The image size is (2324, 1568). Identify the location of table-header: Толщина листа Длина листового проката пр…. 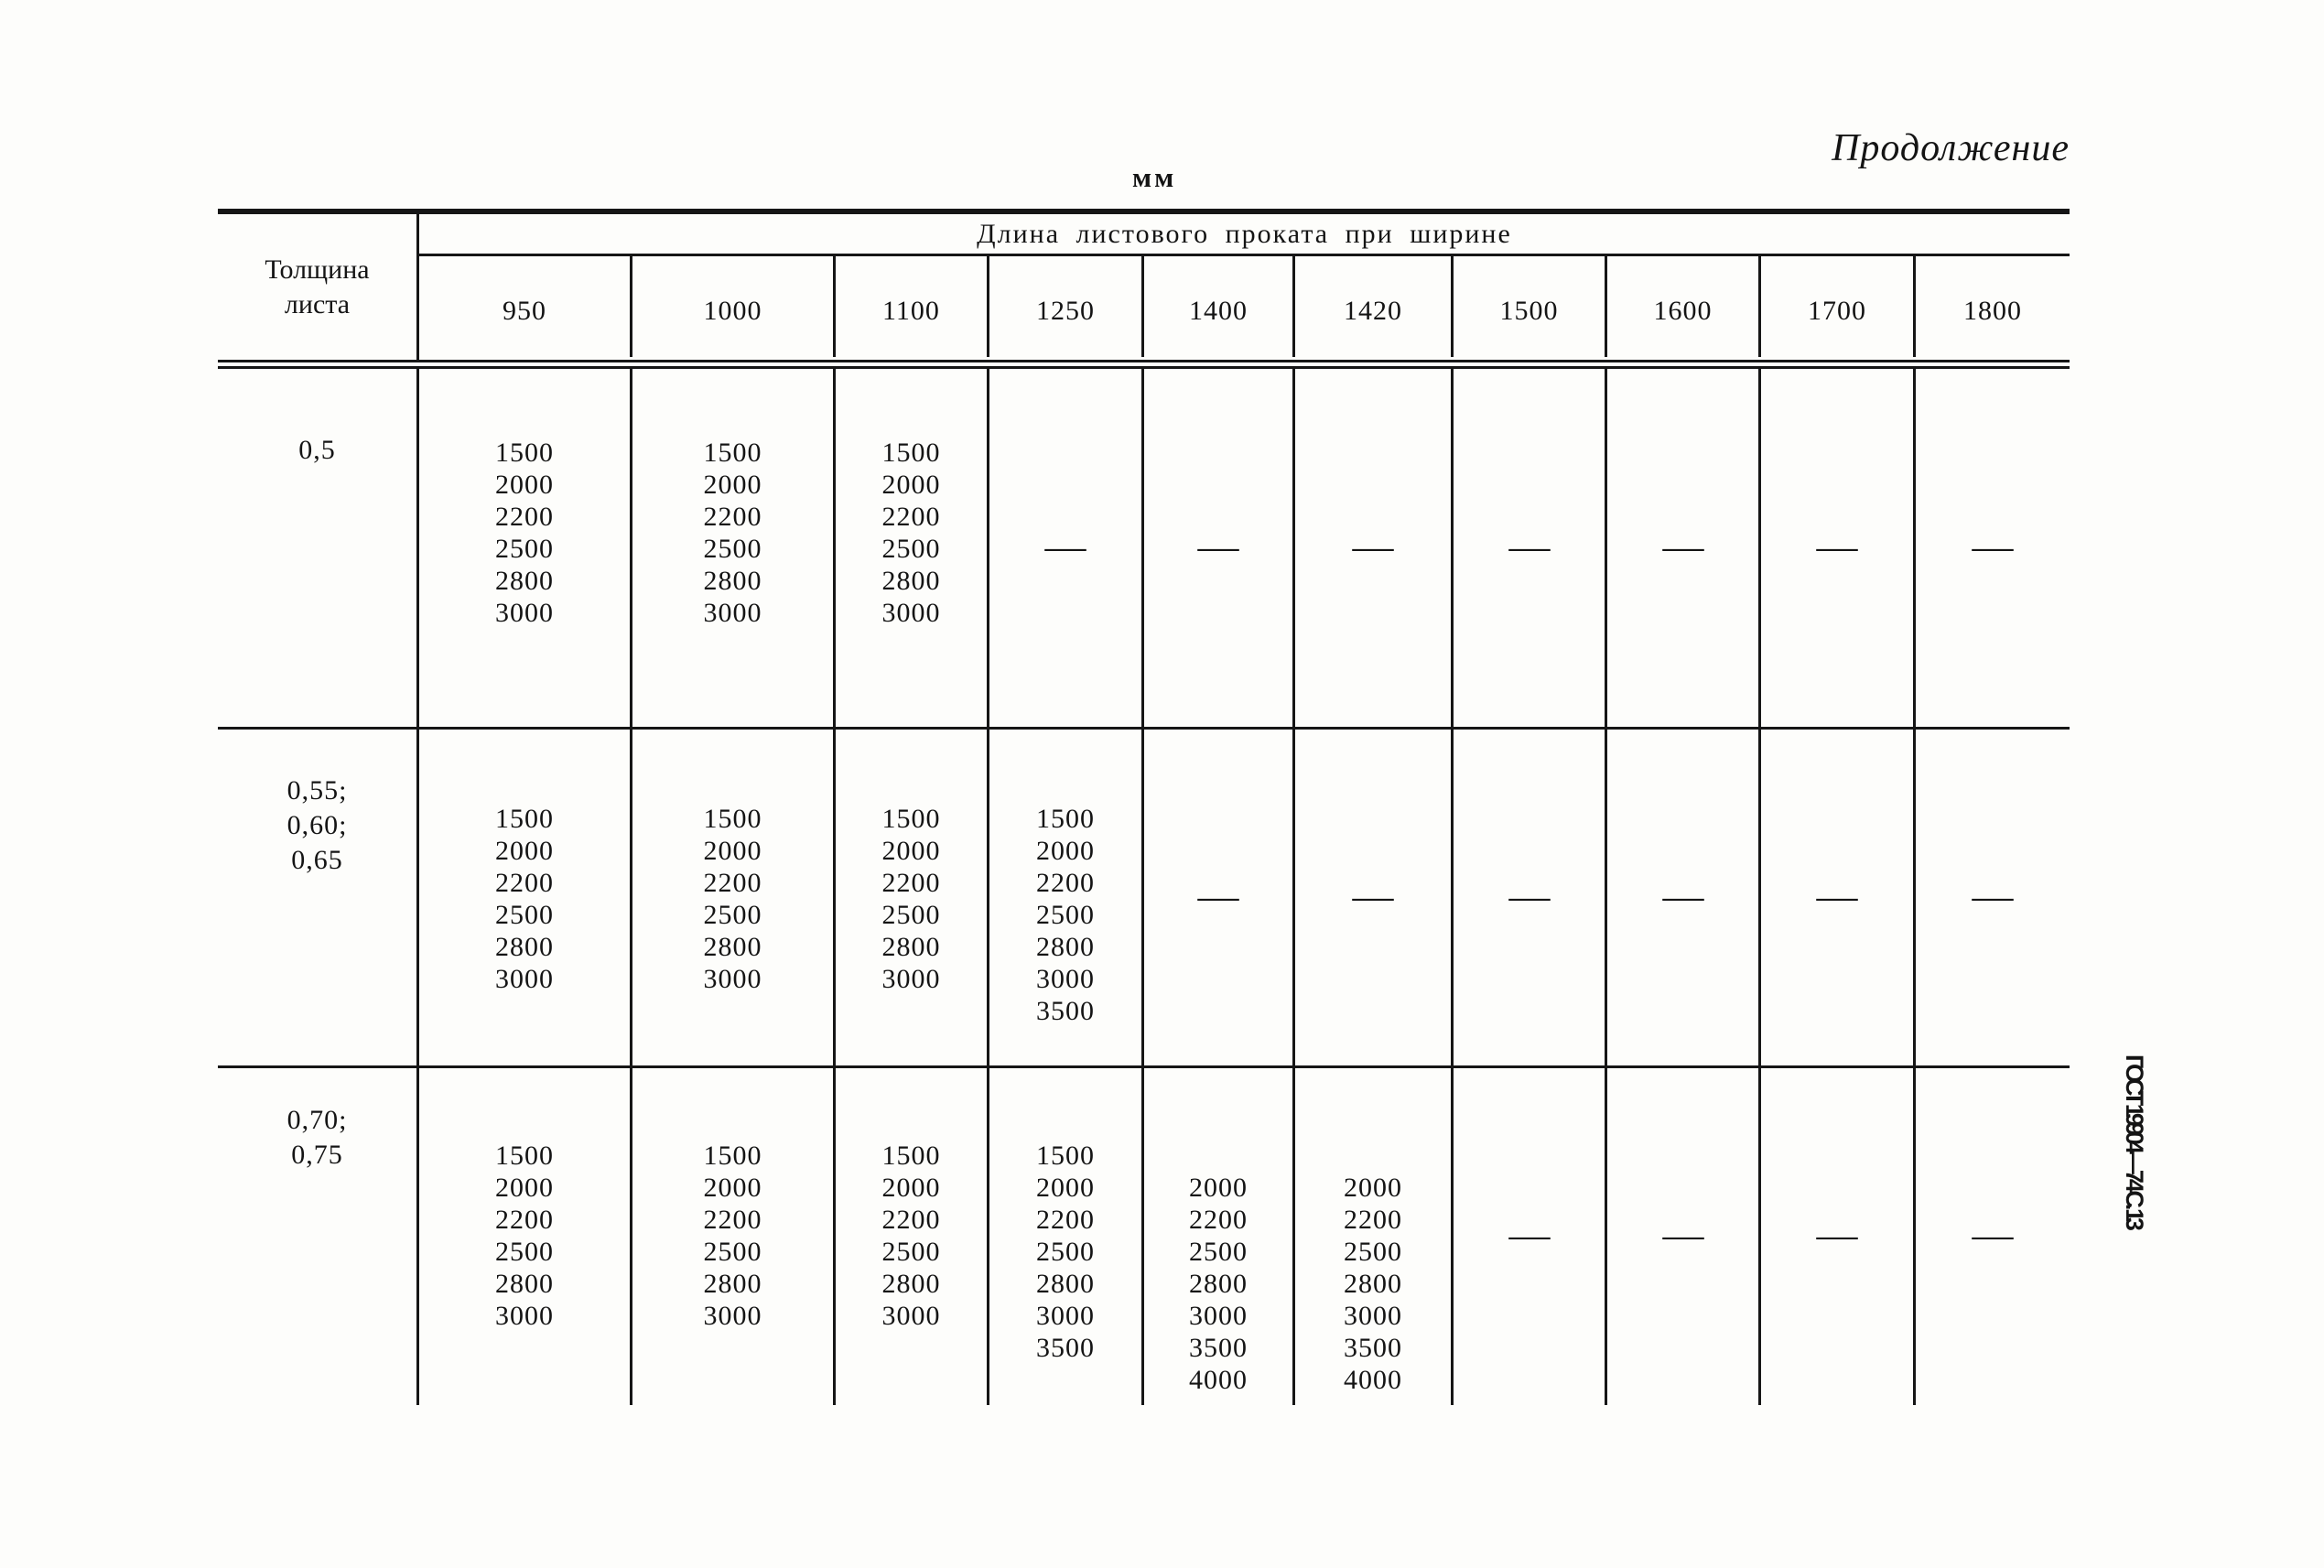
(1144, 287).